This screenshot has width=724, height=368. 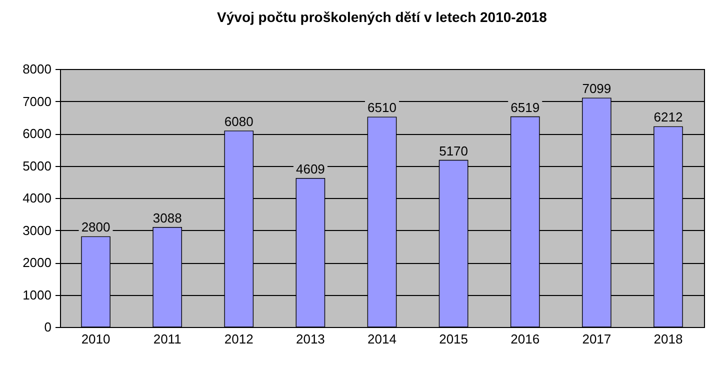 I want to click on x-tick-label: 2013, so click(x=310, y=339).